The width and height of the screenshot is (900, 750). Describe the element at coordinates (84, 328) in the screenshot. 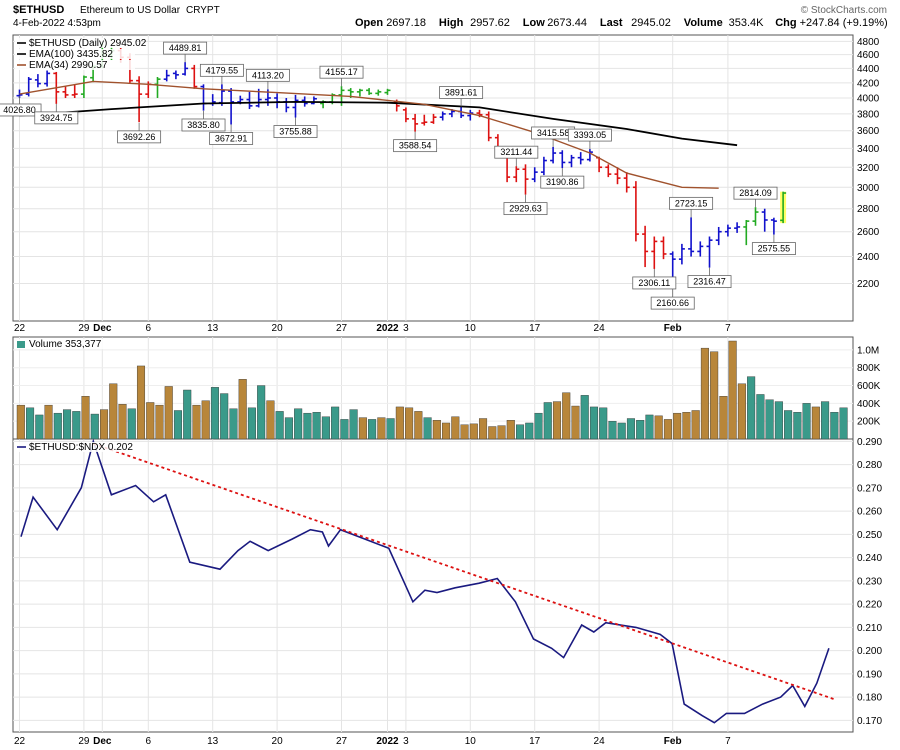

I see `x-tick-label: 29` at that location.